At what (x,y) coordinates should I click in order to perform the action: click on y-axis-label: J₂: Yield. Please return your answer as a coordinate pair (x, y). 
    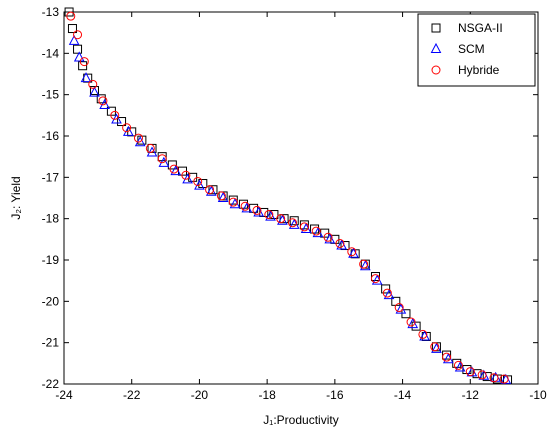
    Looking at the image, I should click on (16, 197).